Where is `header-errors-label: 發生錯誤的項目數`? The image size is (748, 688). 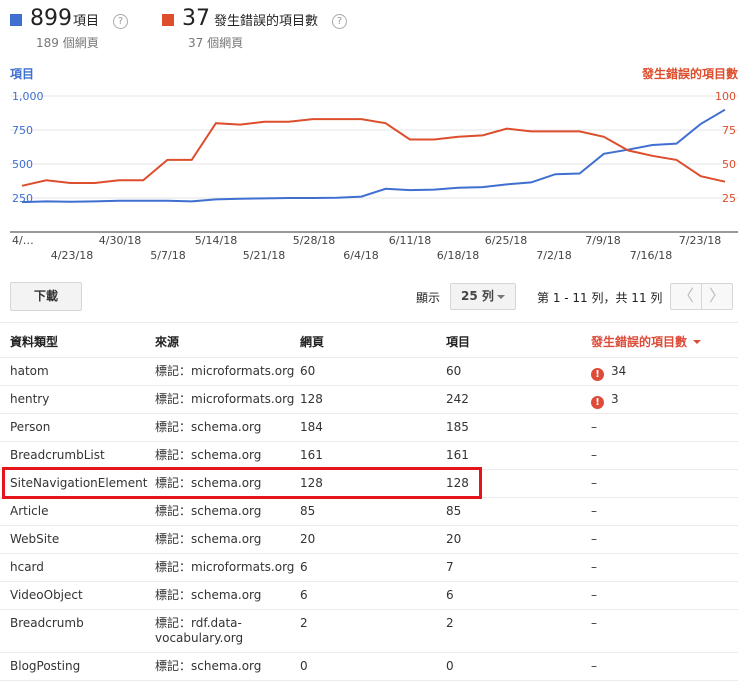
header-errors-label: 發生錯誤的項目數 is located at coordinates (639, 342).